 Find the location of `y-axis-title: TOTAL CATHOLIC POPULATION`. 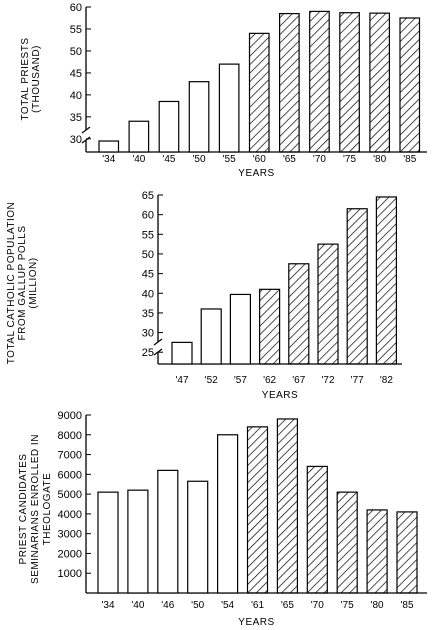

y-axis-title: TOTAL CATHOLIC POPULATION is located at coordinates (11, 283).